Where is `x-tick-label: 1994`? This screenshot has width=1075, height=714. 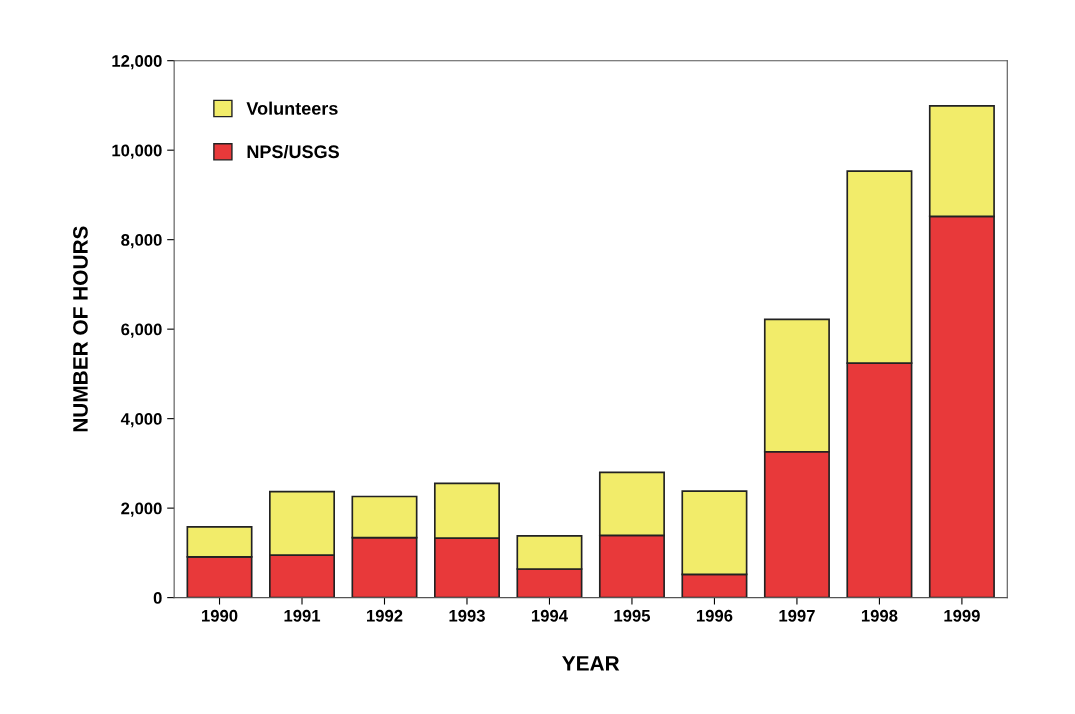 x-tick-label: 1994 is located at coordinates (549, 615).